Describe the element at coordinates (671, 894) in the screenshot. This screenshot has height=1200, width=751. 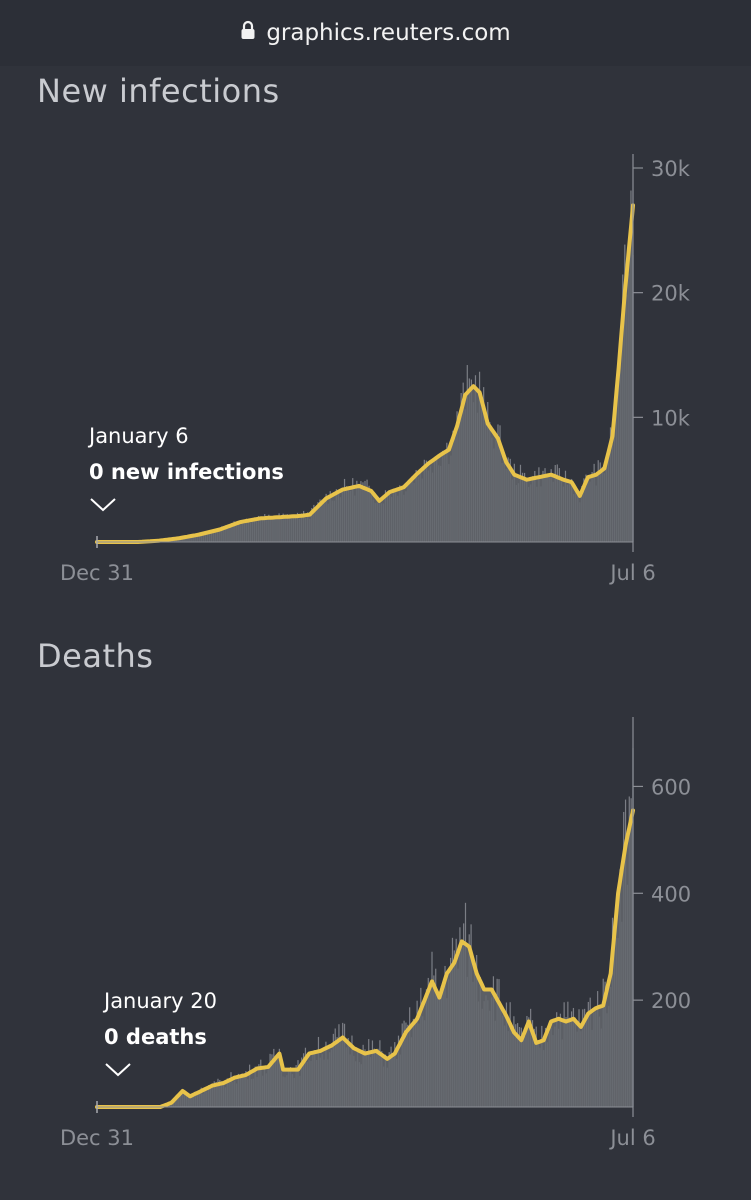
I see `y-tick-label: 400` at that location.